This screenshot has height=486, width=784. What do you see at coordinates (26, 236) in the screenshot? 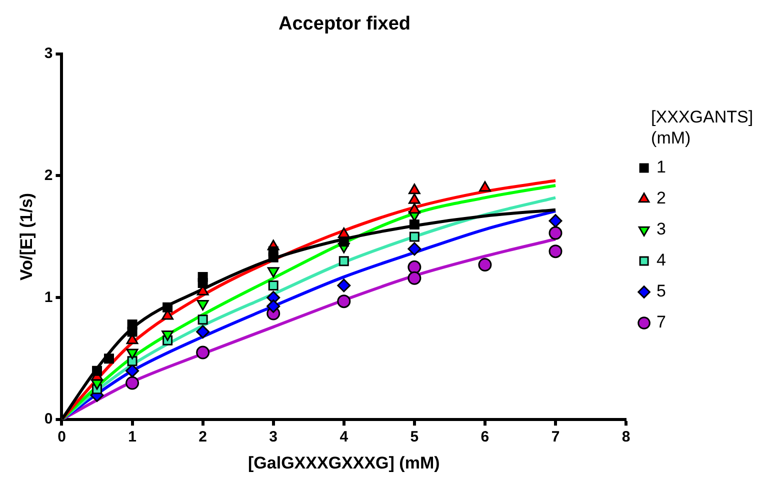
I see `y-axis-title: Vo/[E] (1/s)` at bounding box center [26, 236].